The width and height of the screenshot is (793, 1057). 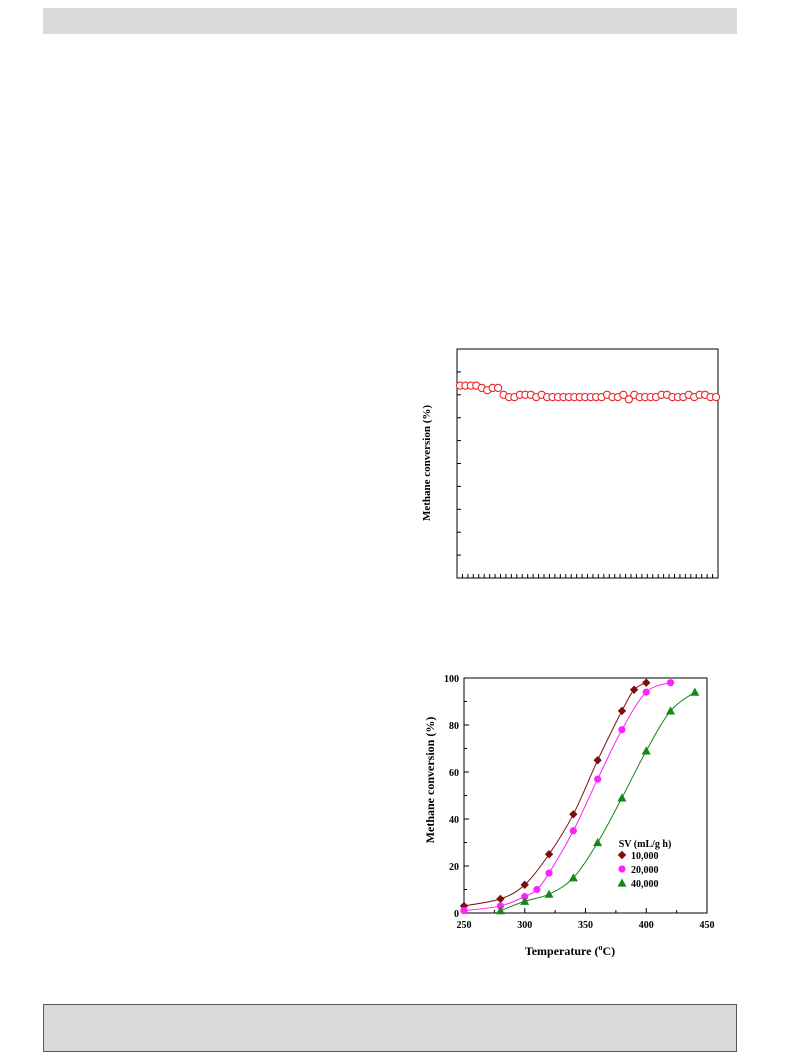 What do you see at coordinates (390, 1028) in the screenshot?
I see `footer-band` at bounding box center [390, 1028].